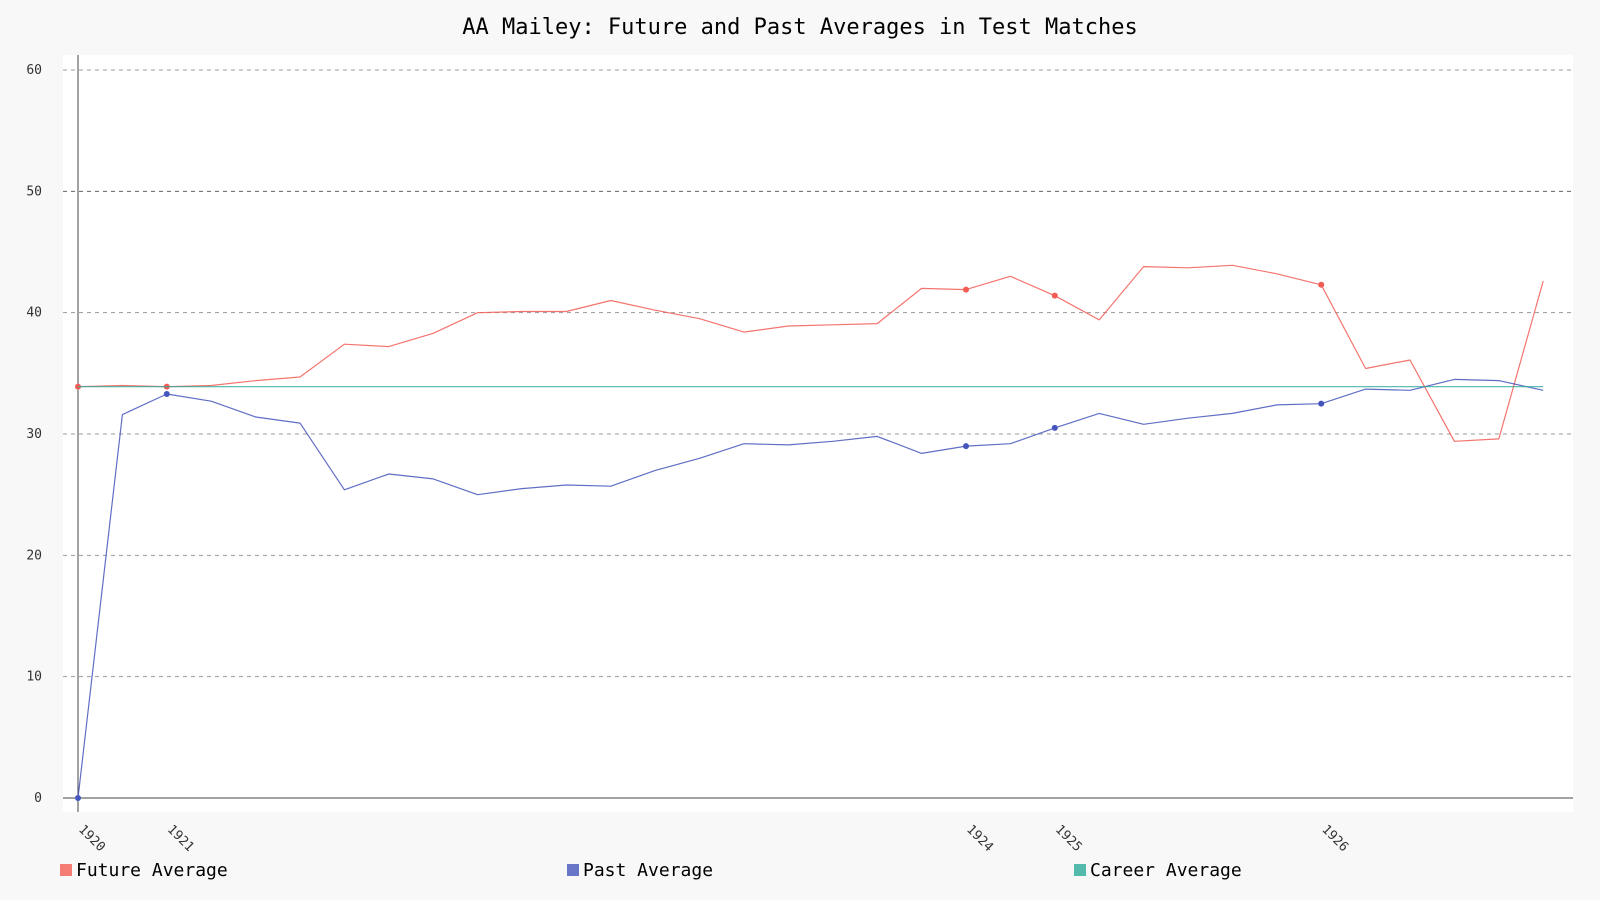 The width and height of the screenshot is (1600, 900). I want to click on legend-item-career-average: Career Average, so click(1158, 870).